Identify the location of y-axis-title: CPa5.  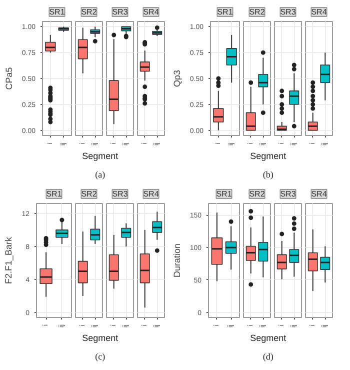
(9, 78).